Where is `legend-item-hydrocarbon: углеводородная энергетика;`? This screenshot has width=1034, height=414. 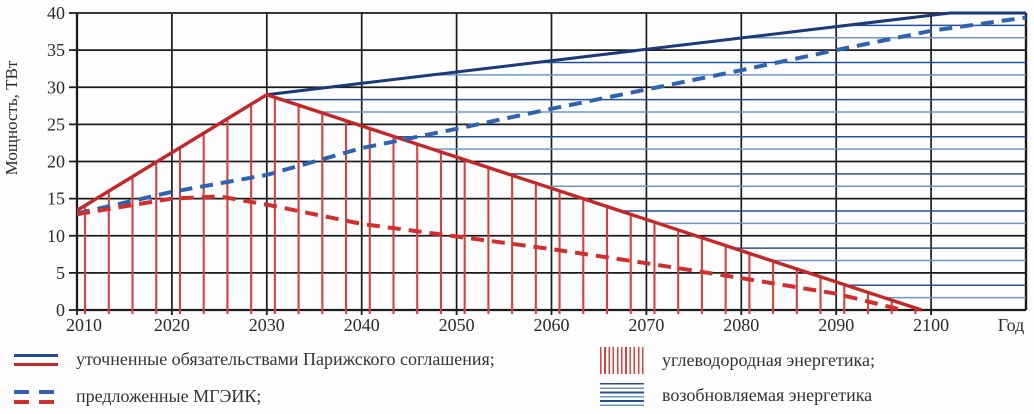 legend-item-hydrocarbon: углеводородная энергетика; is located at coordinates (737, 360).